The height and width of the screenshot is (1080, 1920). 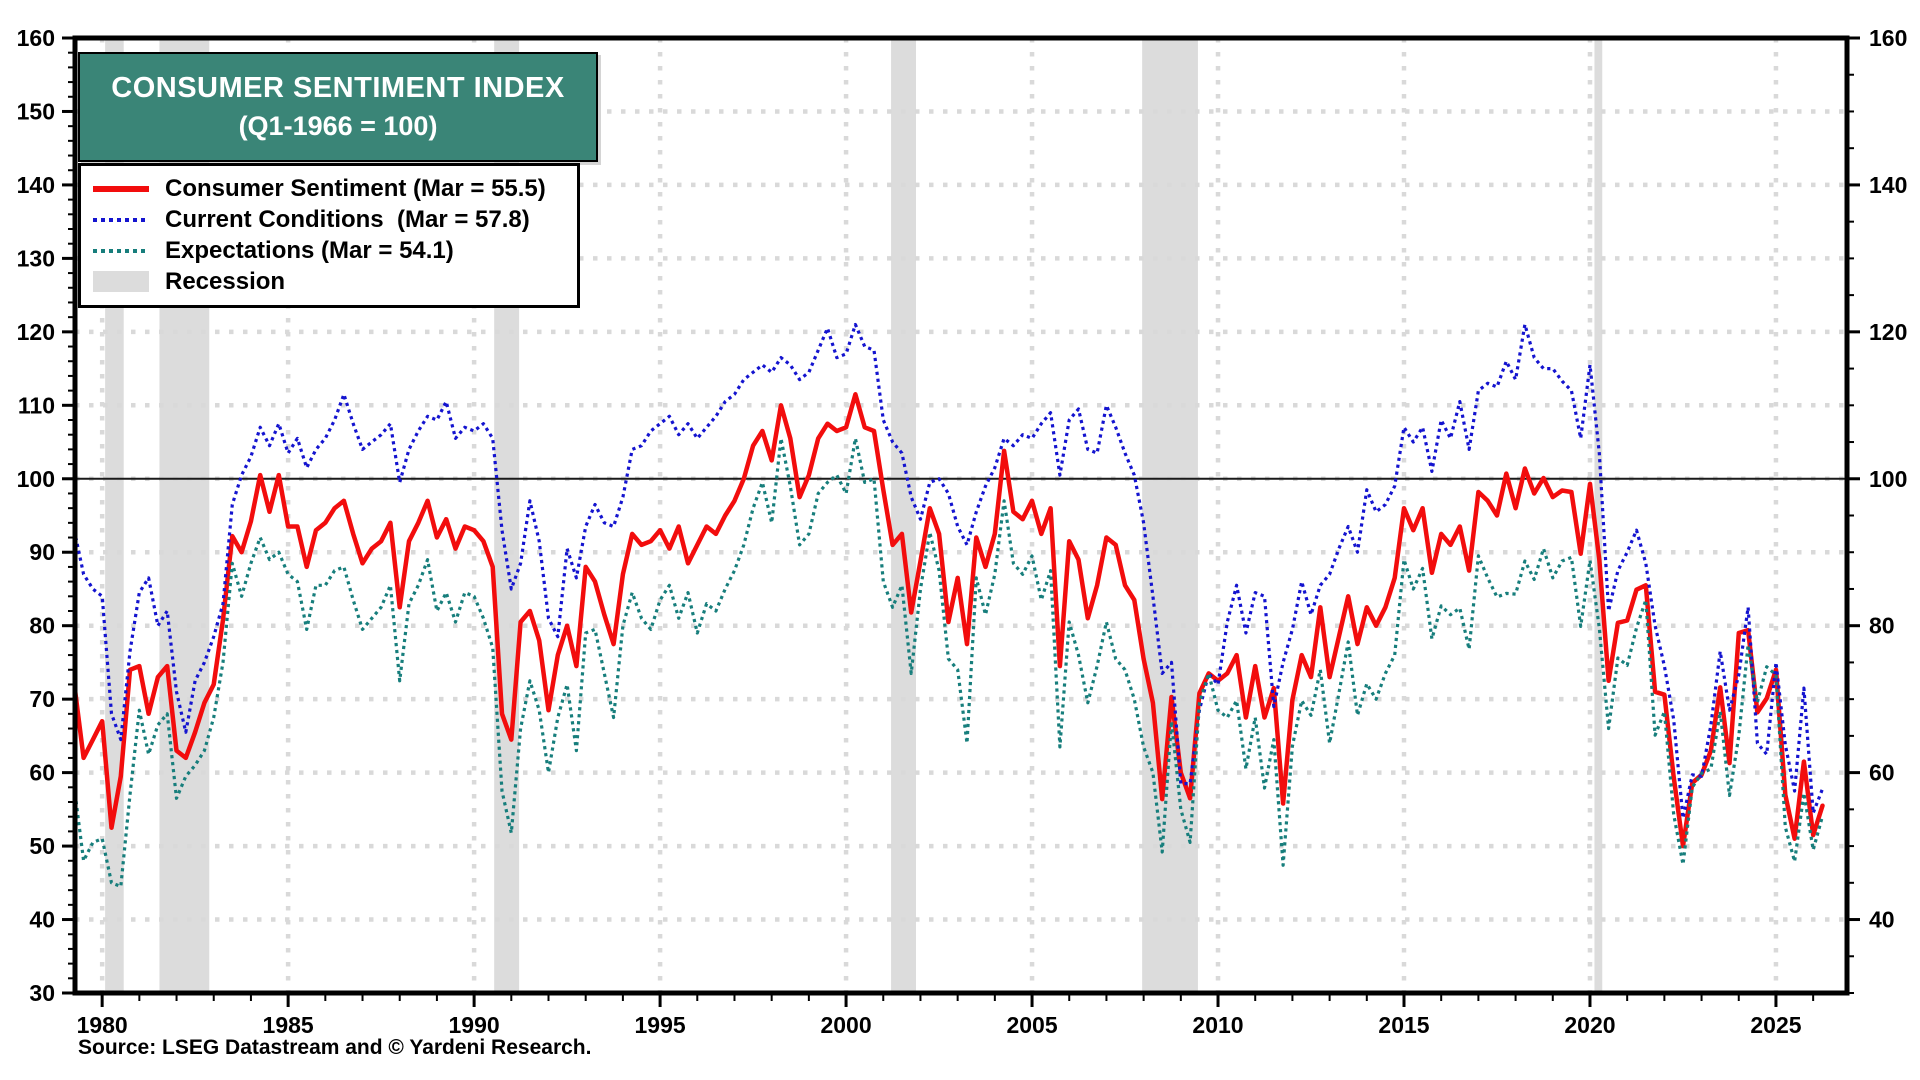 I want to click on legend-label: Recession, so click(x=225, y=281).